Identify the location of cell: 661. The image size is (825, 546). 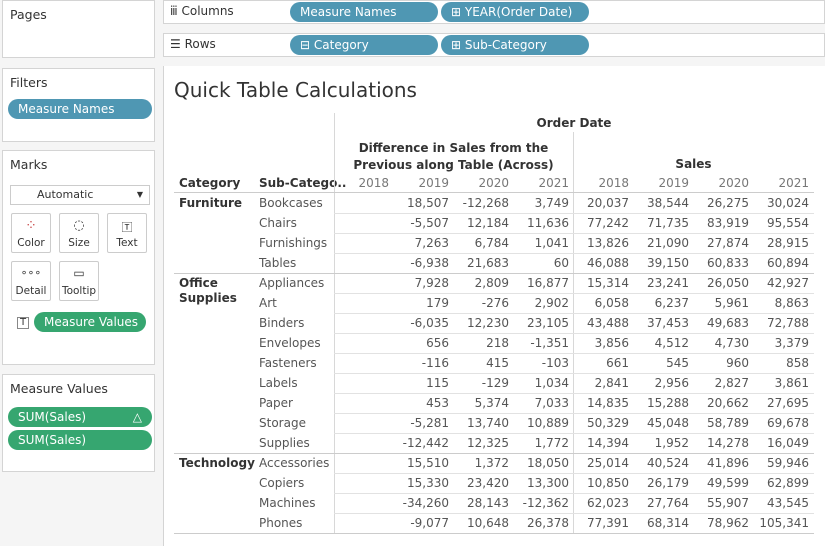
(617, 363).